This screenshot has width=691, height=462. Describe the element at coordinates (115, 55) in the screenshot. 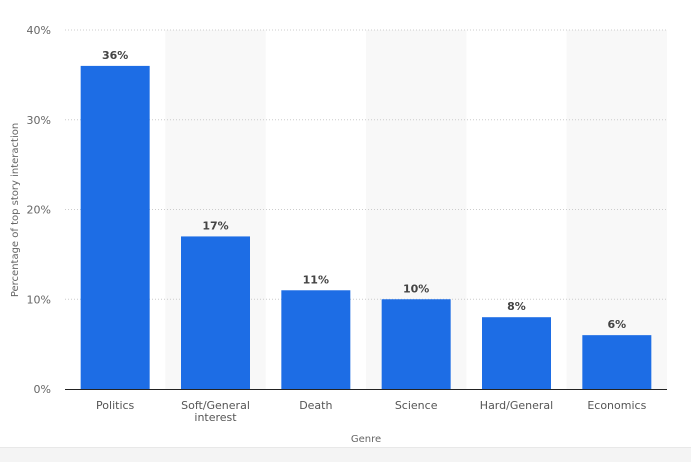

I see `data-label: 36%` at that location.